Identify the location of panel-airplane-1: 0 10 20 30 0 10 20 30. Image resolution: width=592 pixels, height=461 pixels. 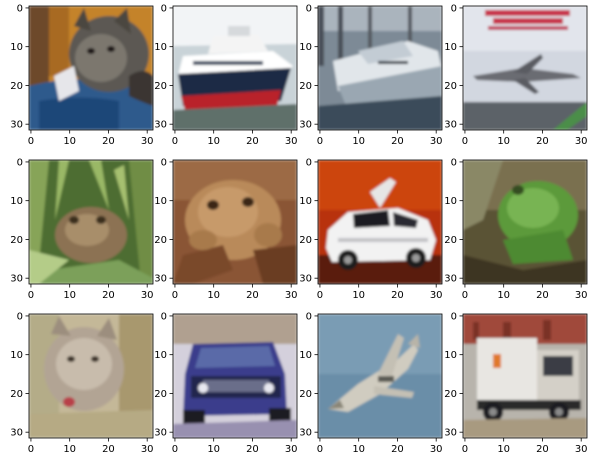
(515, 75).